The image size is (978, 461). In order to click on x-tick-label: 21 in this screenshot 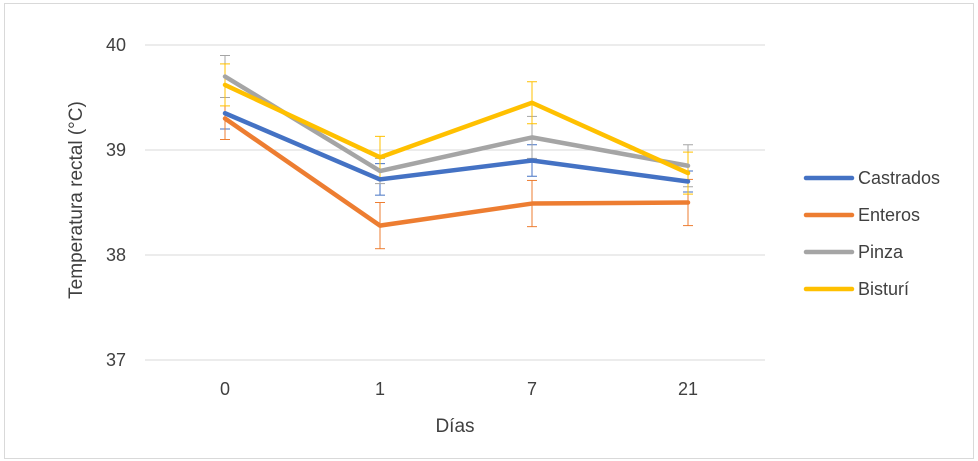, I will do `click(688, 389)`.